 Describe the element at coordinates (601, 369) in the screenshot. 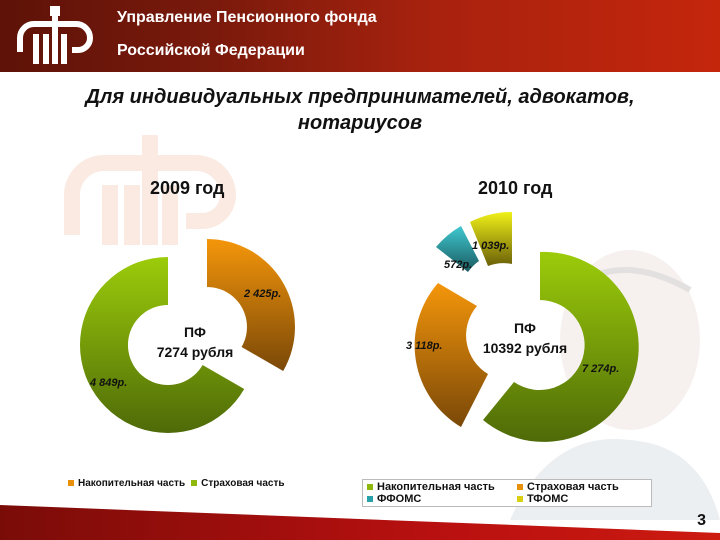

I see `label-7274: 7 274р.` at that location.